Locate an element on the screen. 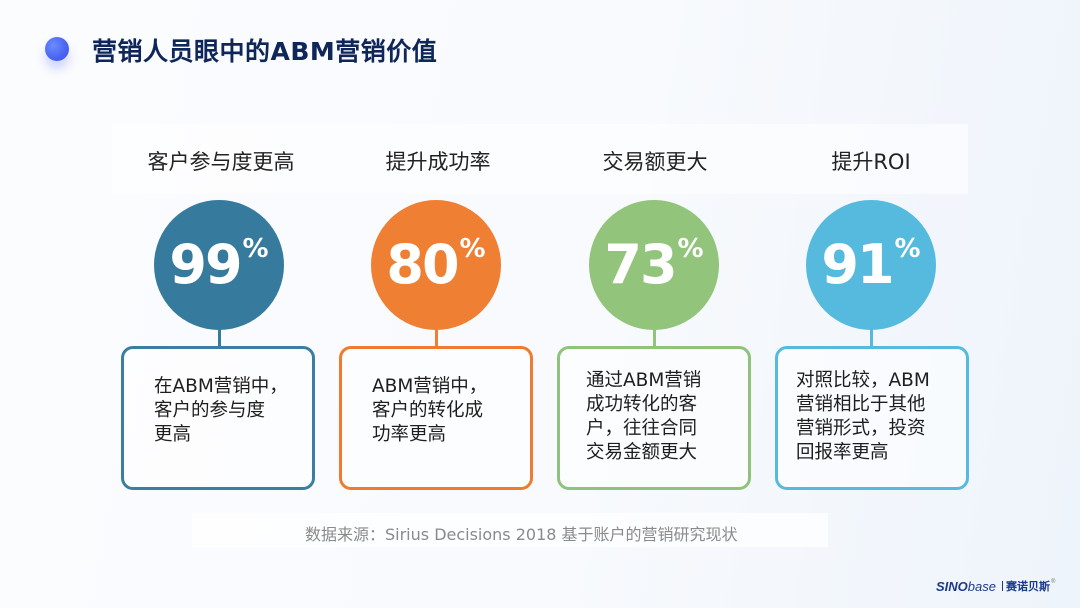  stat-circle: 80% is located at coordinates (436, 265).